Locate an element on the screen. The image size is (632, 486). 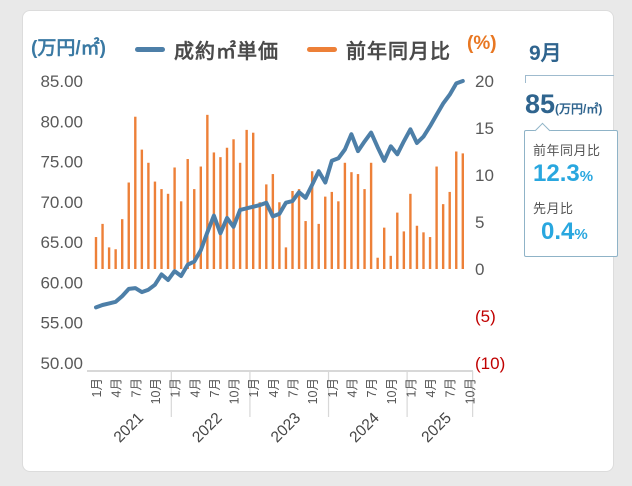
year-tick: 2022 is located at coordinates (207, 428).